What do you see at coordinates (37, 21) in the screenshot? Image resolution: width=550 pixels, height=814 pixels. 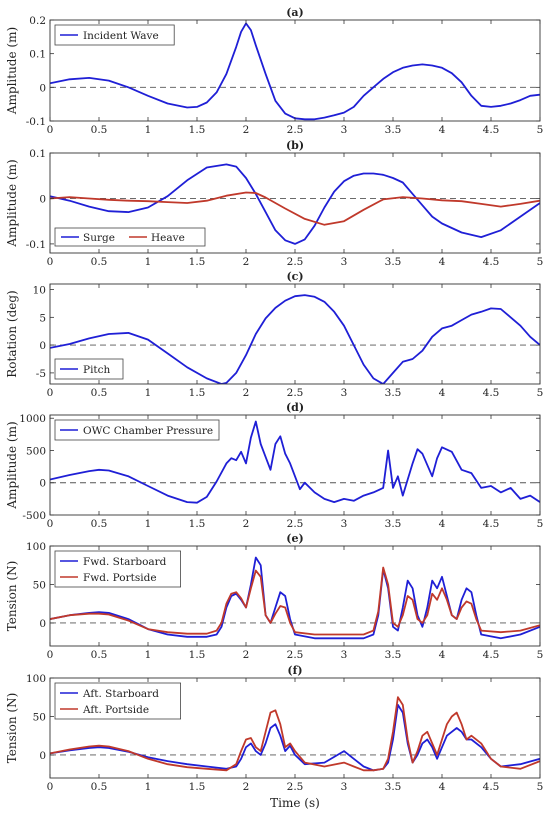 I see `y-tick-label: 0.2` at bounding box center [37, 21].